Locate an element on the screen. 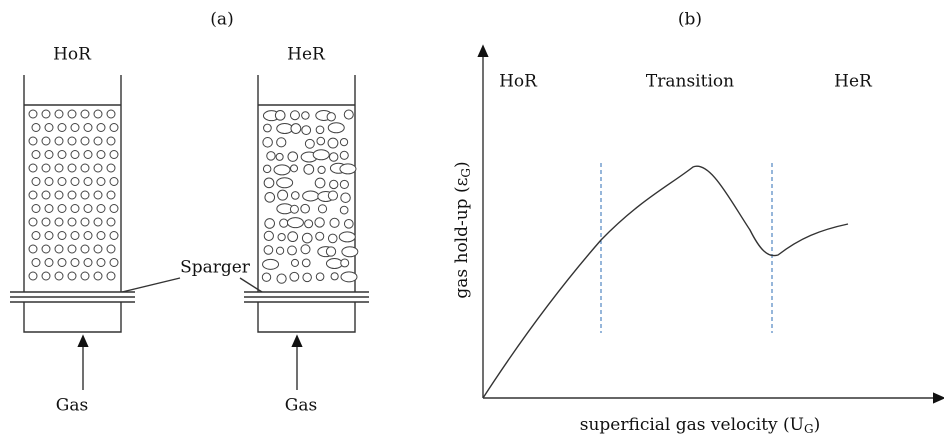  column-label: HoR is located at coordinates (72, 55).